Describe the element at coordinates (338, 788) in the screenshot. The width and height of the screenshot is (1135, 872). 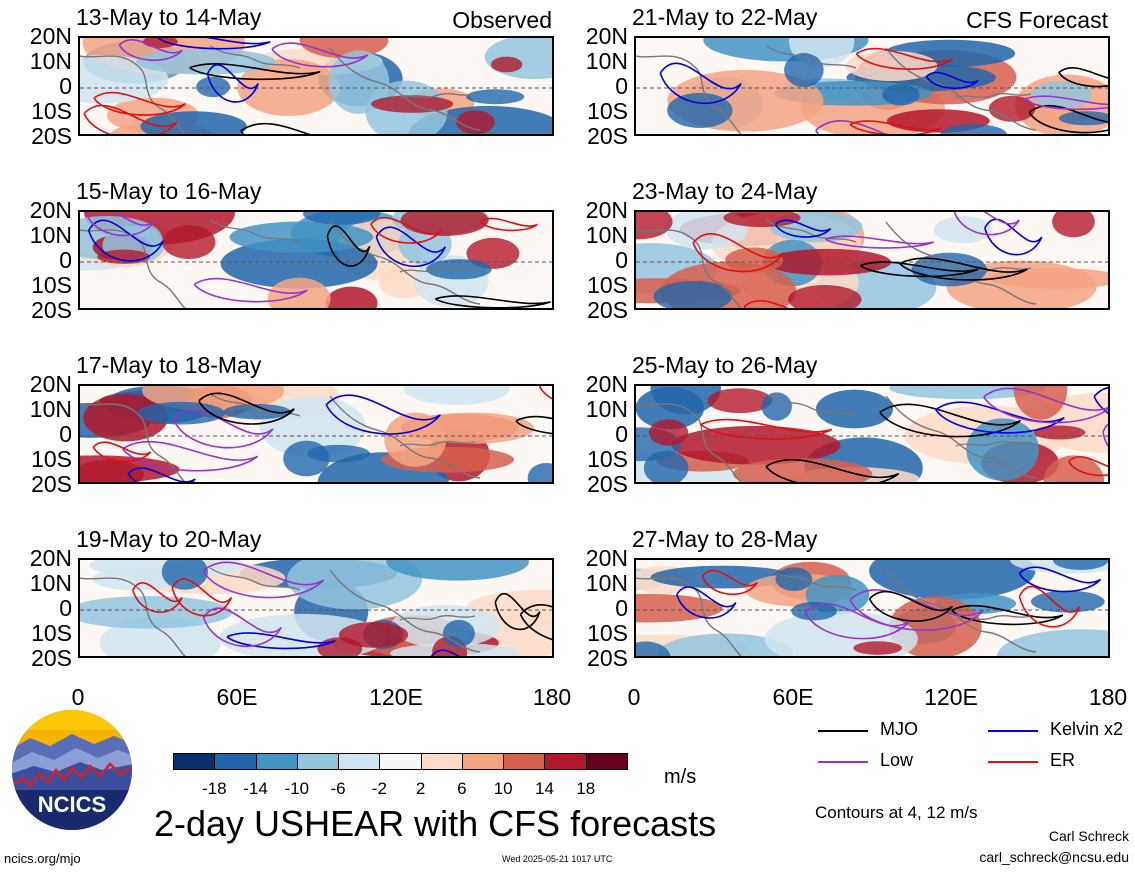
I see `colorbar-tick-3: -6` at that location.